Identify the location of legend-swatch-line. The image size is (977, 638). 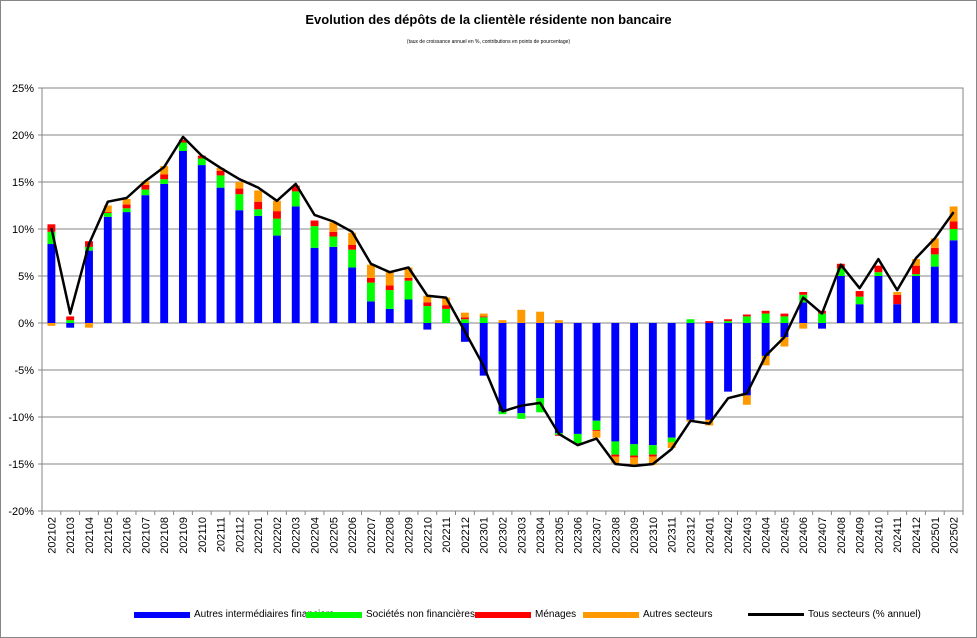
(776, 614).